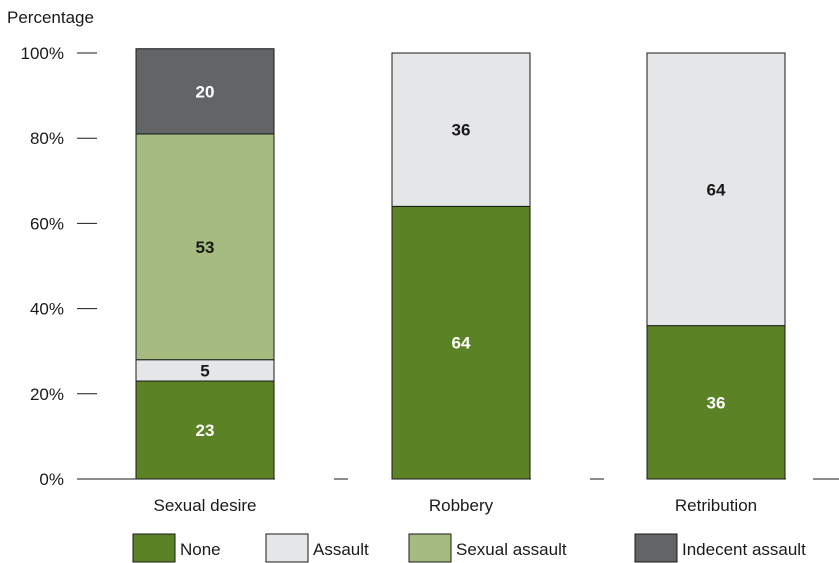 This screenshot has height=563, width=839. I want to click on data-label: 23, so click(205, 430).